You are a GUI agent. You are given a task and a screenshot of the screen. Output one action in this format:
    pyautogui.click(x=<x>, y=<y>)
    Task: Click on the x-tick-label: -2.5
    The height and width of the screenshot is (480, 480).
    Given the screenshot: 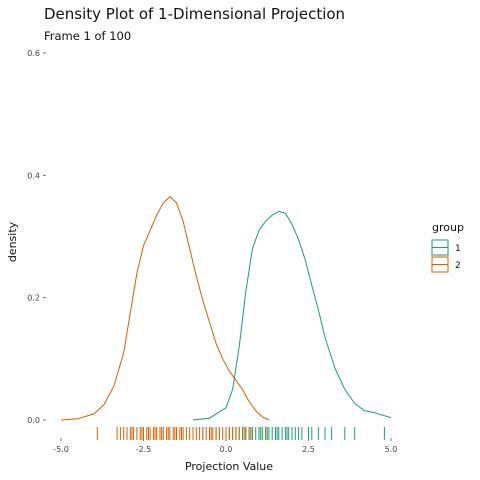 What is the action you would take?
    pyautogui.click(x=144, y=449)
    